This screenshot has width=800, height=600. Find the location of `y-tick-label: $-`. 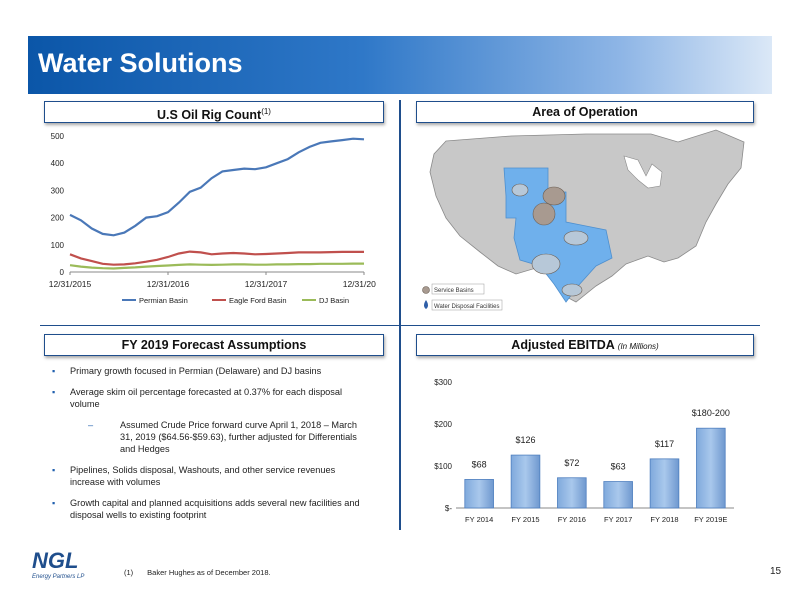

y-tick-label: $- is located at coordinates (448, 508).